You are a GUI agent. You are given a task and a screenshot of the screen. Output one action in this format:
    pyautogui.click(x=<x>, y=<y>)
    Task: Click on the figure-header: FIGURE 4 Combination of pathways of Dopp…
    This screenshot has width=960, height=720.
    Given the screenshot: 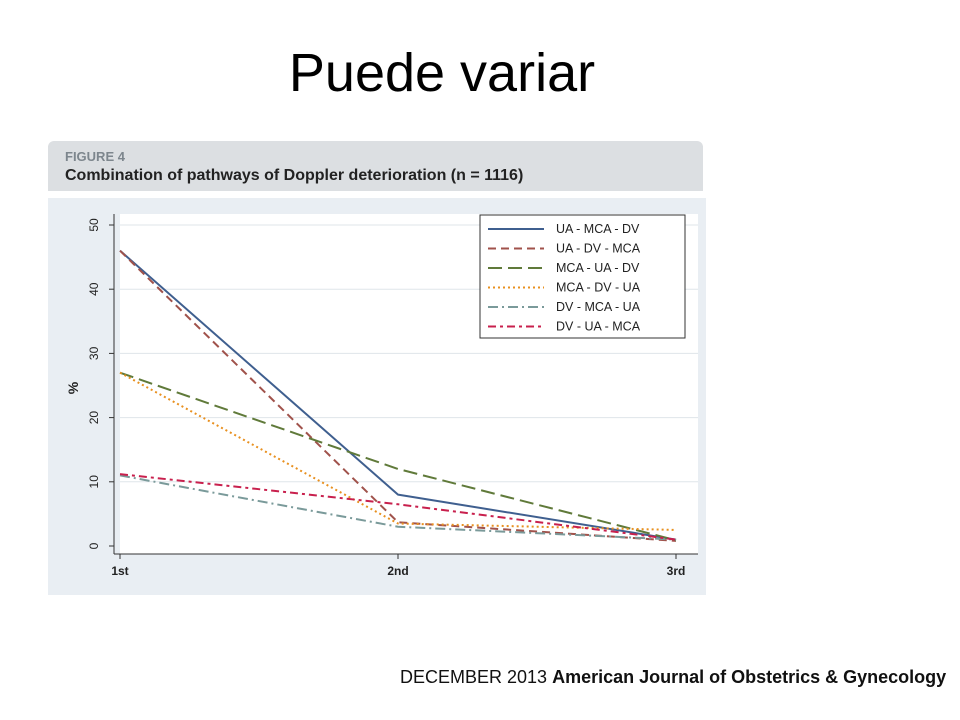 What is the action you would take?
    pyautogui.click(x=375, y=166)
    